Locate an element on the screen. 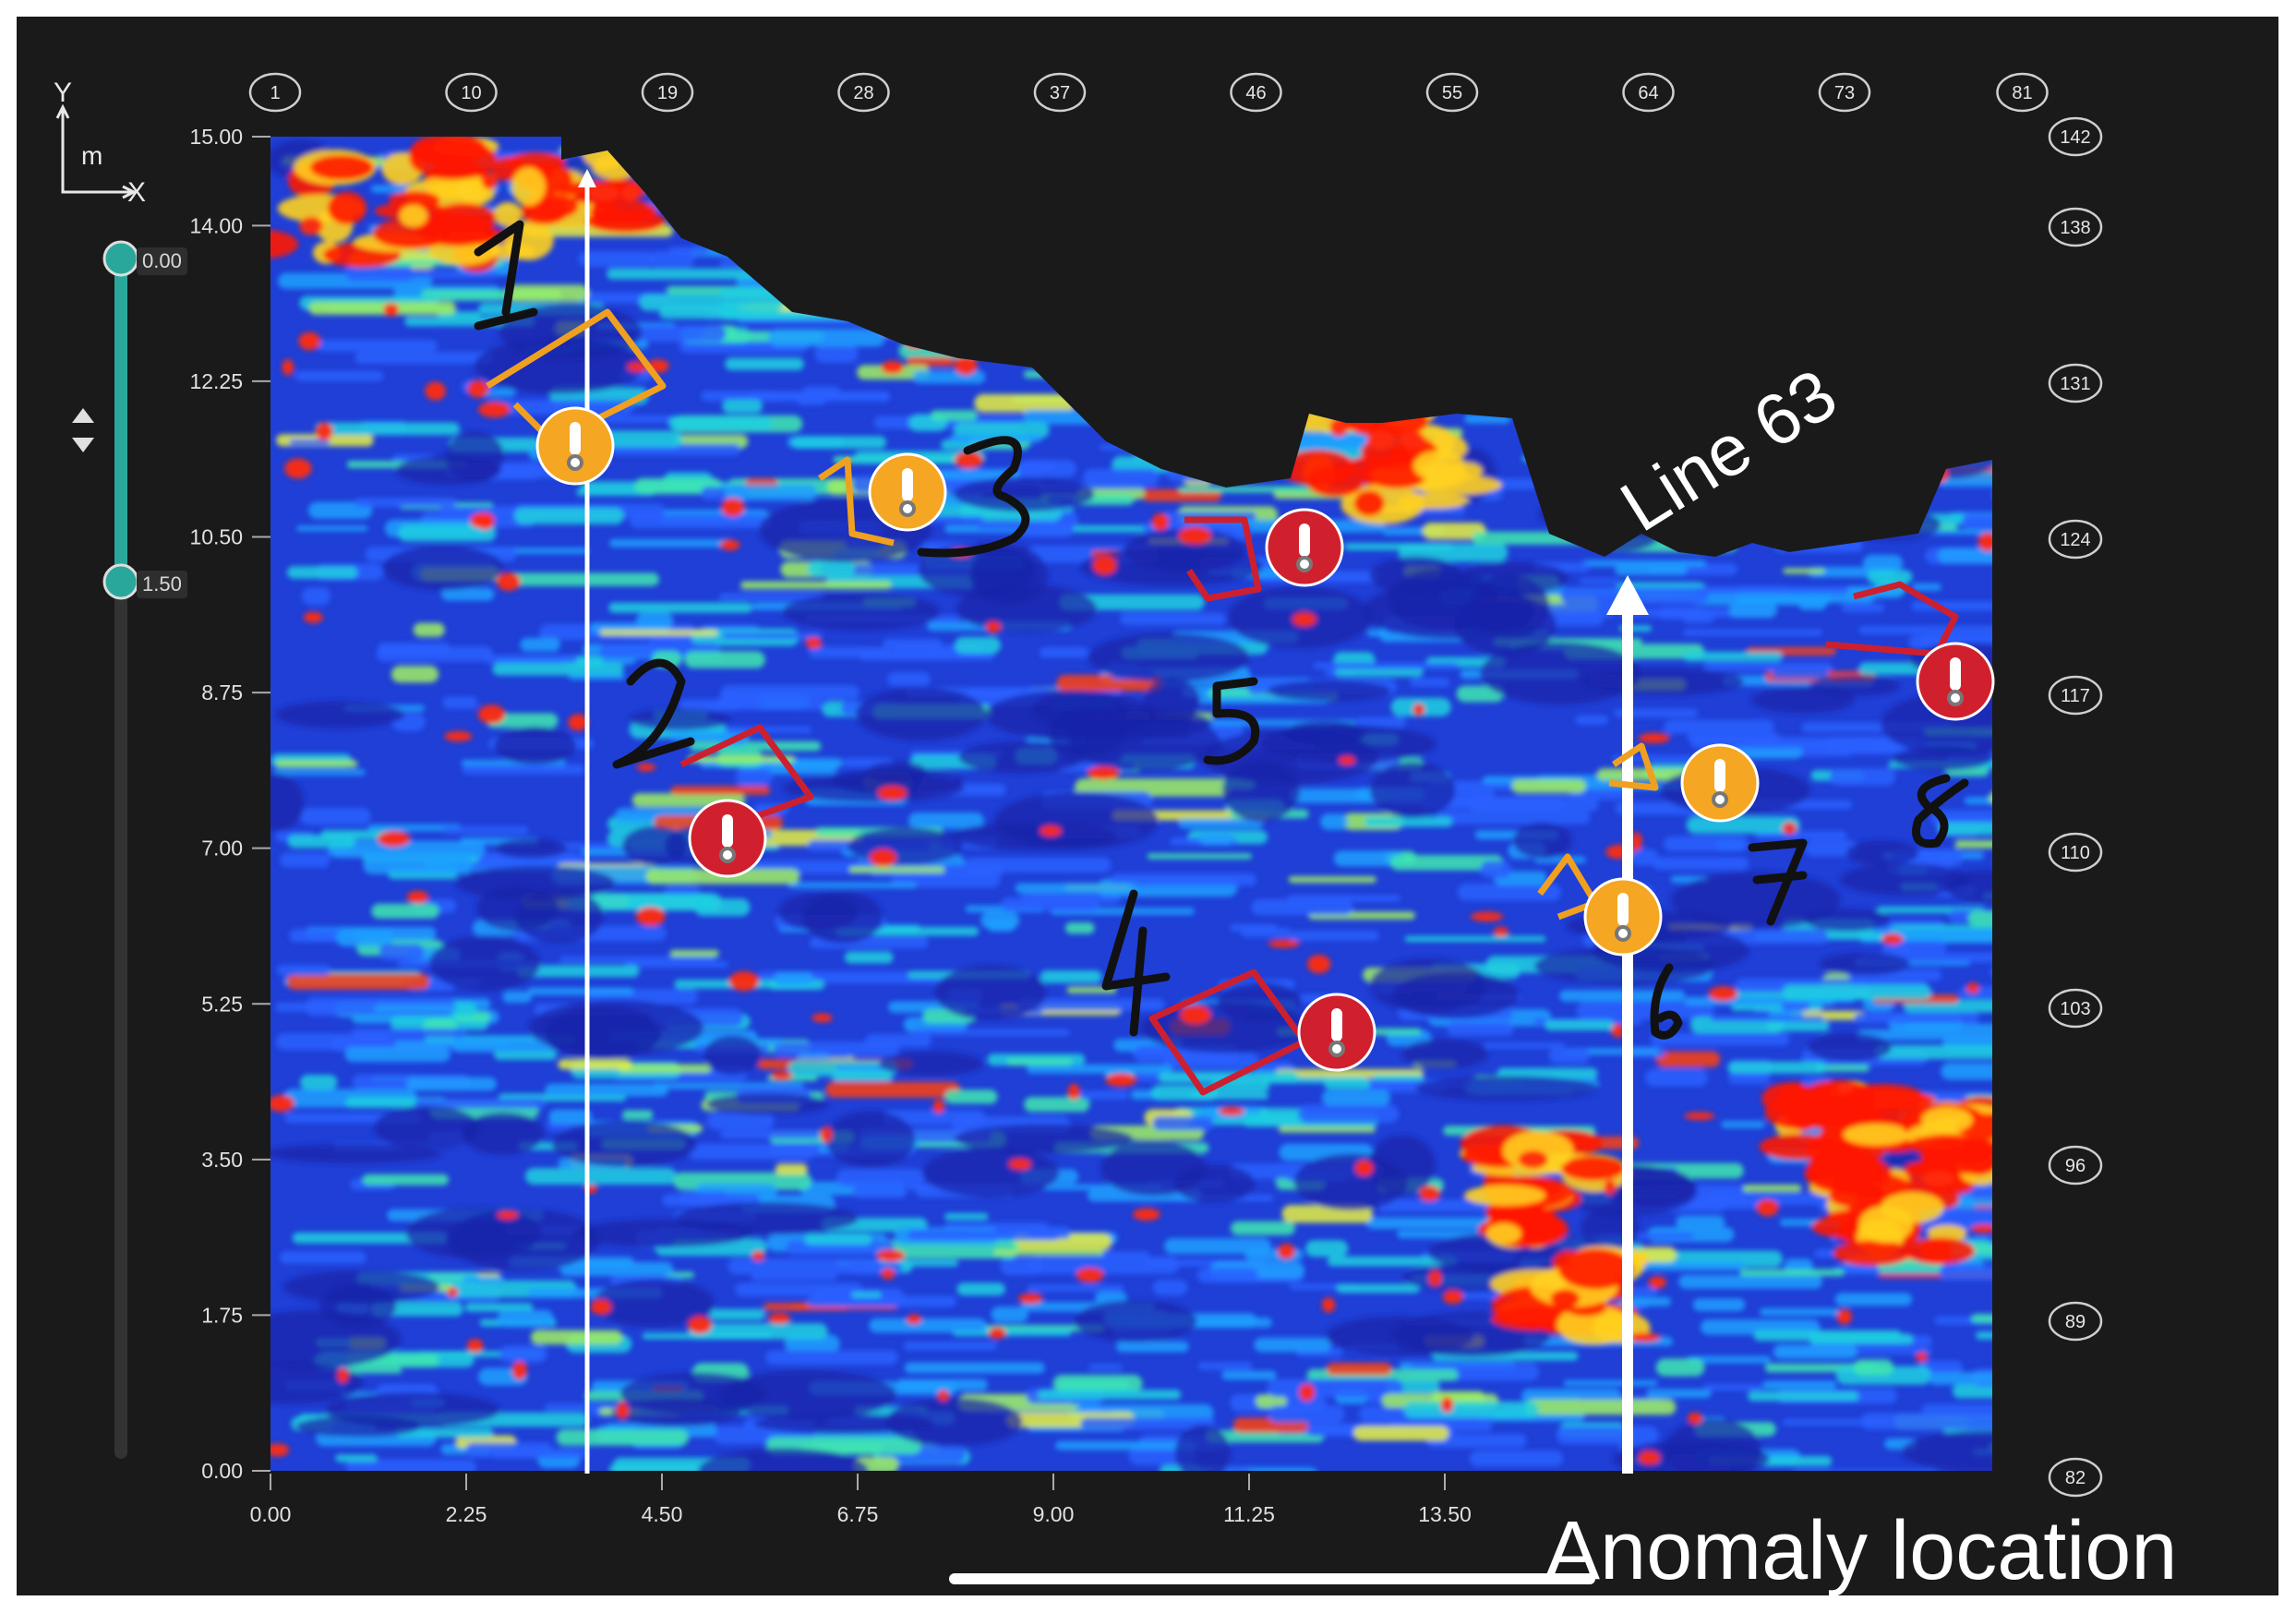 This screenshot has height=1613, width=2296. scan-line-left is located at coordinates (587, 821).